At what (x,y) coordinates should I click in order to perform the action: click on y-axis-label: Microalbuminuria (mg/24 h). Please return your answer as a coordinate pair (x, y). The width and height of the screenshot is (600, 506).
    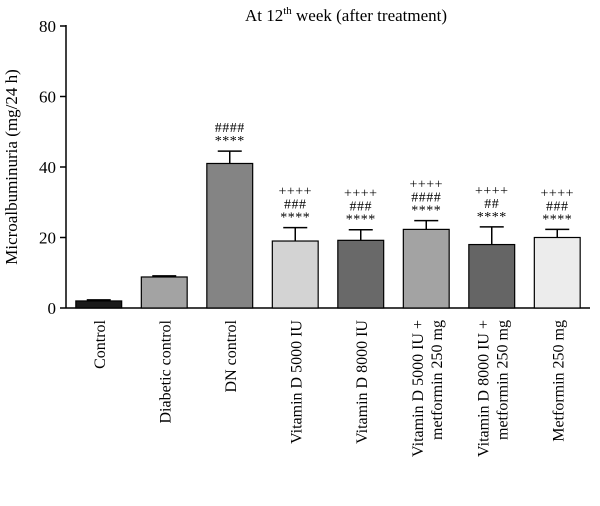
    Looking at the image, I should click on (11, 166).